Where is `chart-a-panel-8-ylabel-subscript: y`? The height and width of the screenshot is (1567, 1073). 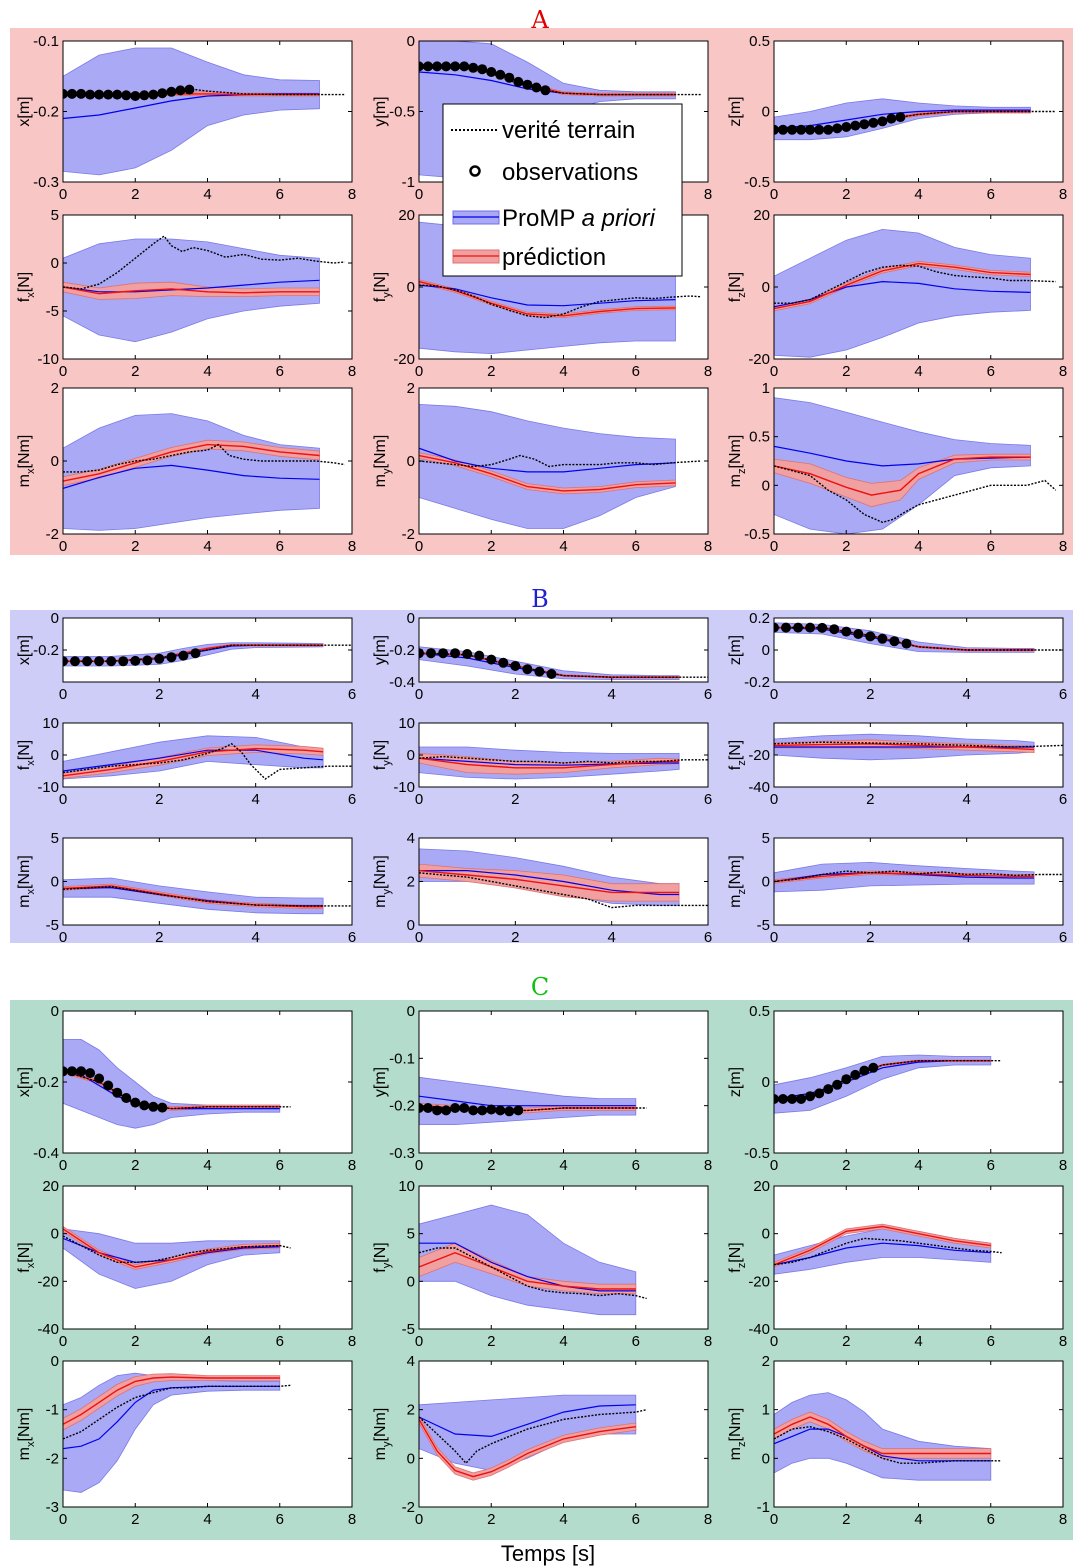 chart-a-panel-8-ylabel-subscript: y is located at coordinates (387, 471).